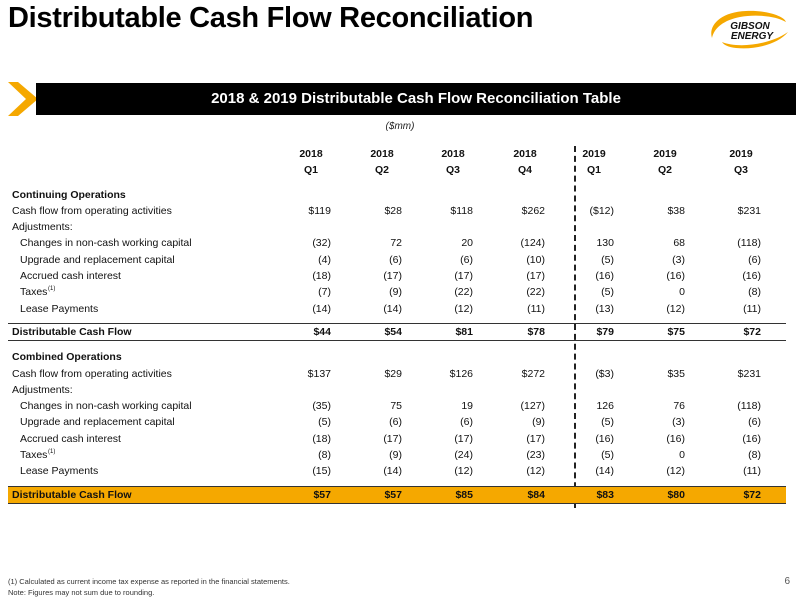 This screenshot has width=800, height=600. I want to click on cell-value: $231, so click(749, 373).